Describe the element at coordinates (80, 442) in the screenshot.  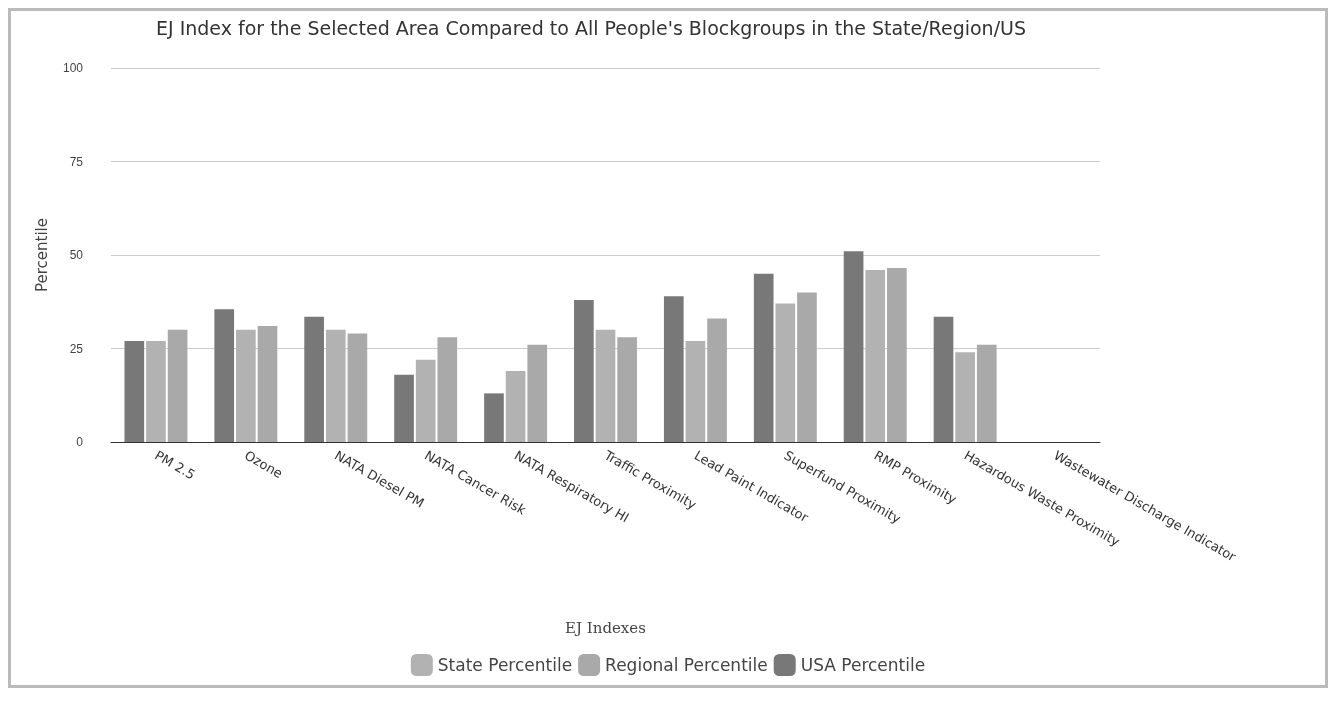
I see `y-tick-label: 0` at that location.